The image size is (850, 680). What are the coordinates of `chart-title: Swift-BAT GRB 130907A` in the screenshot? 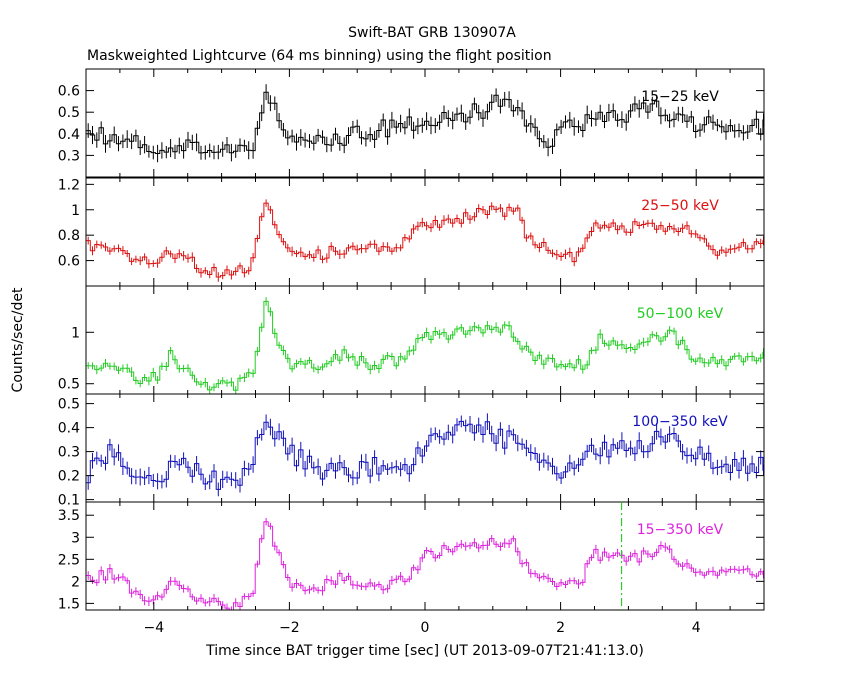 It's located at (432, 33).